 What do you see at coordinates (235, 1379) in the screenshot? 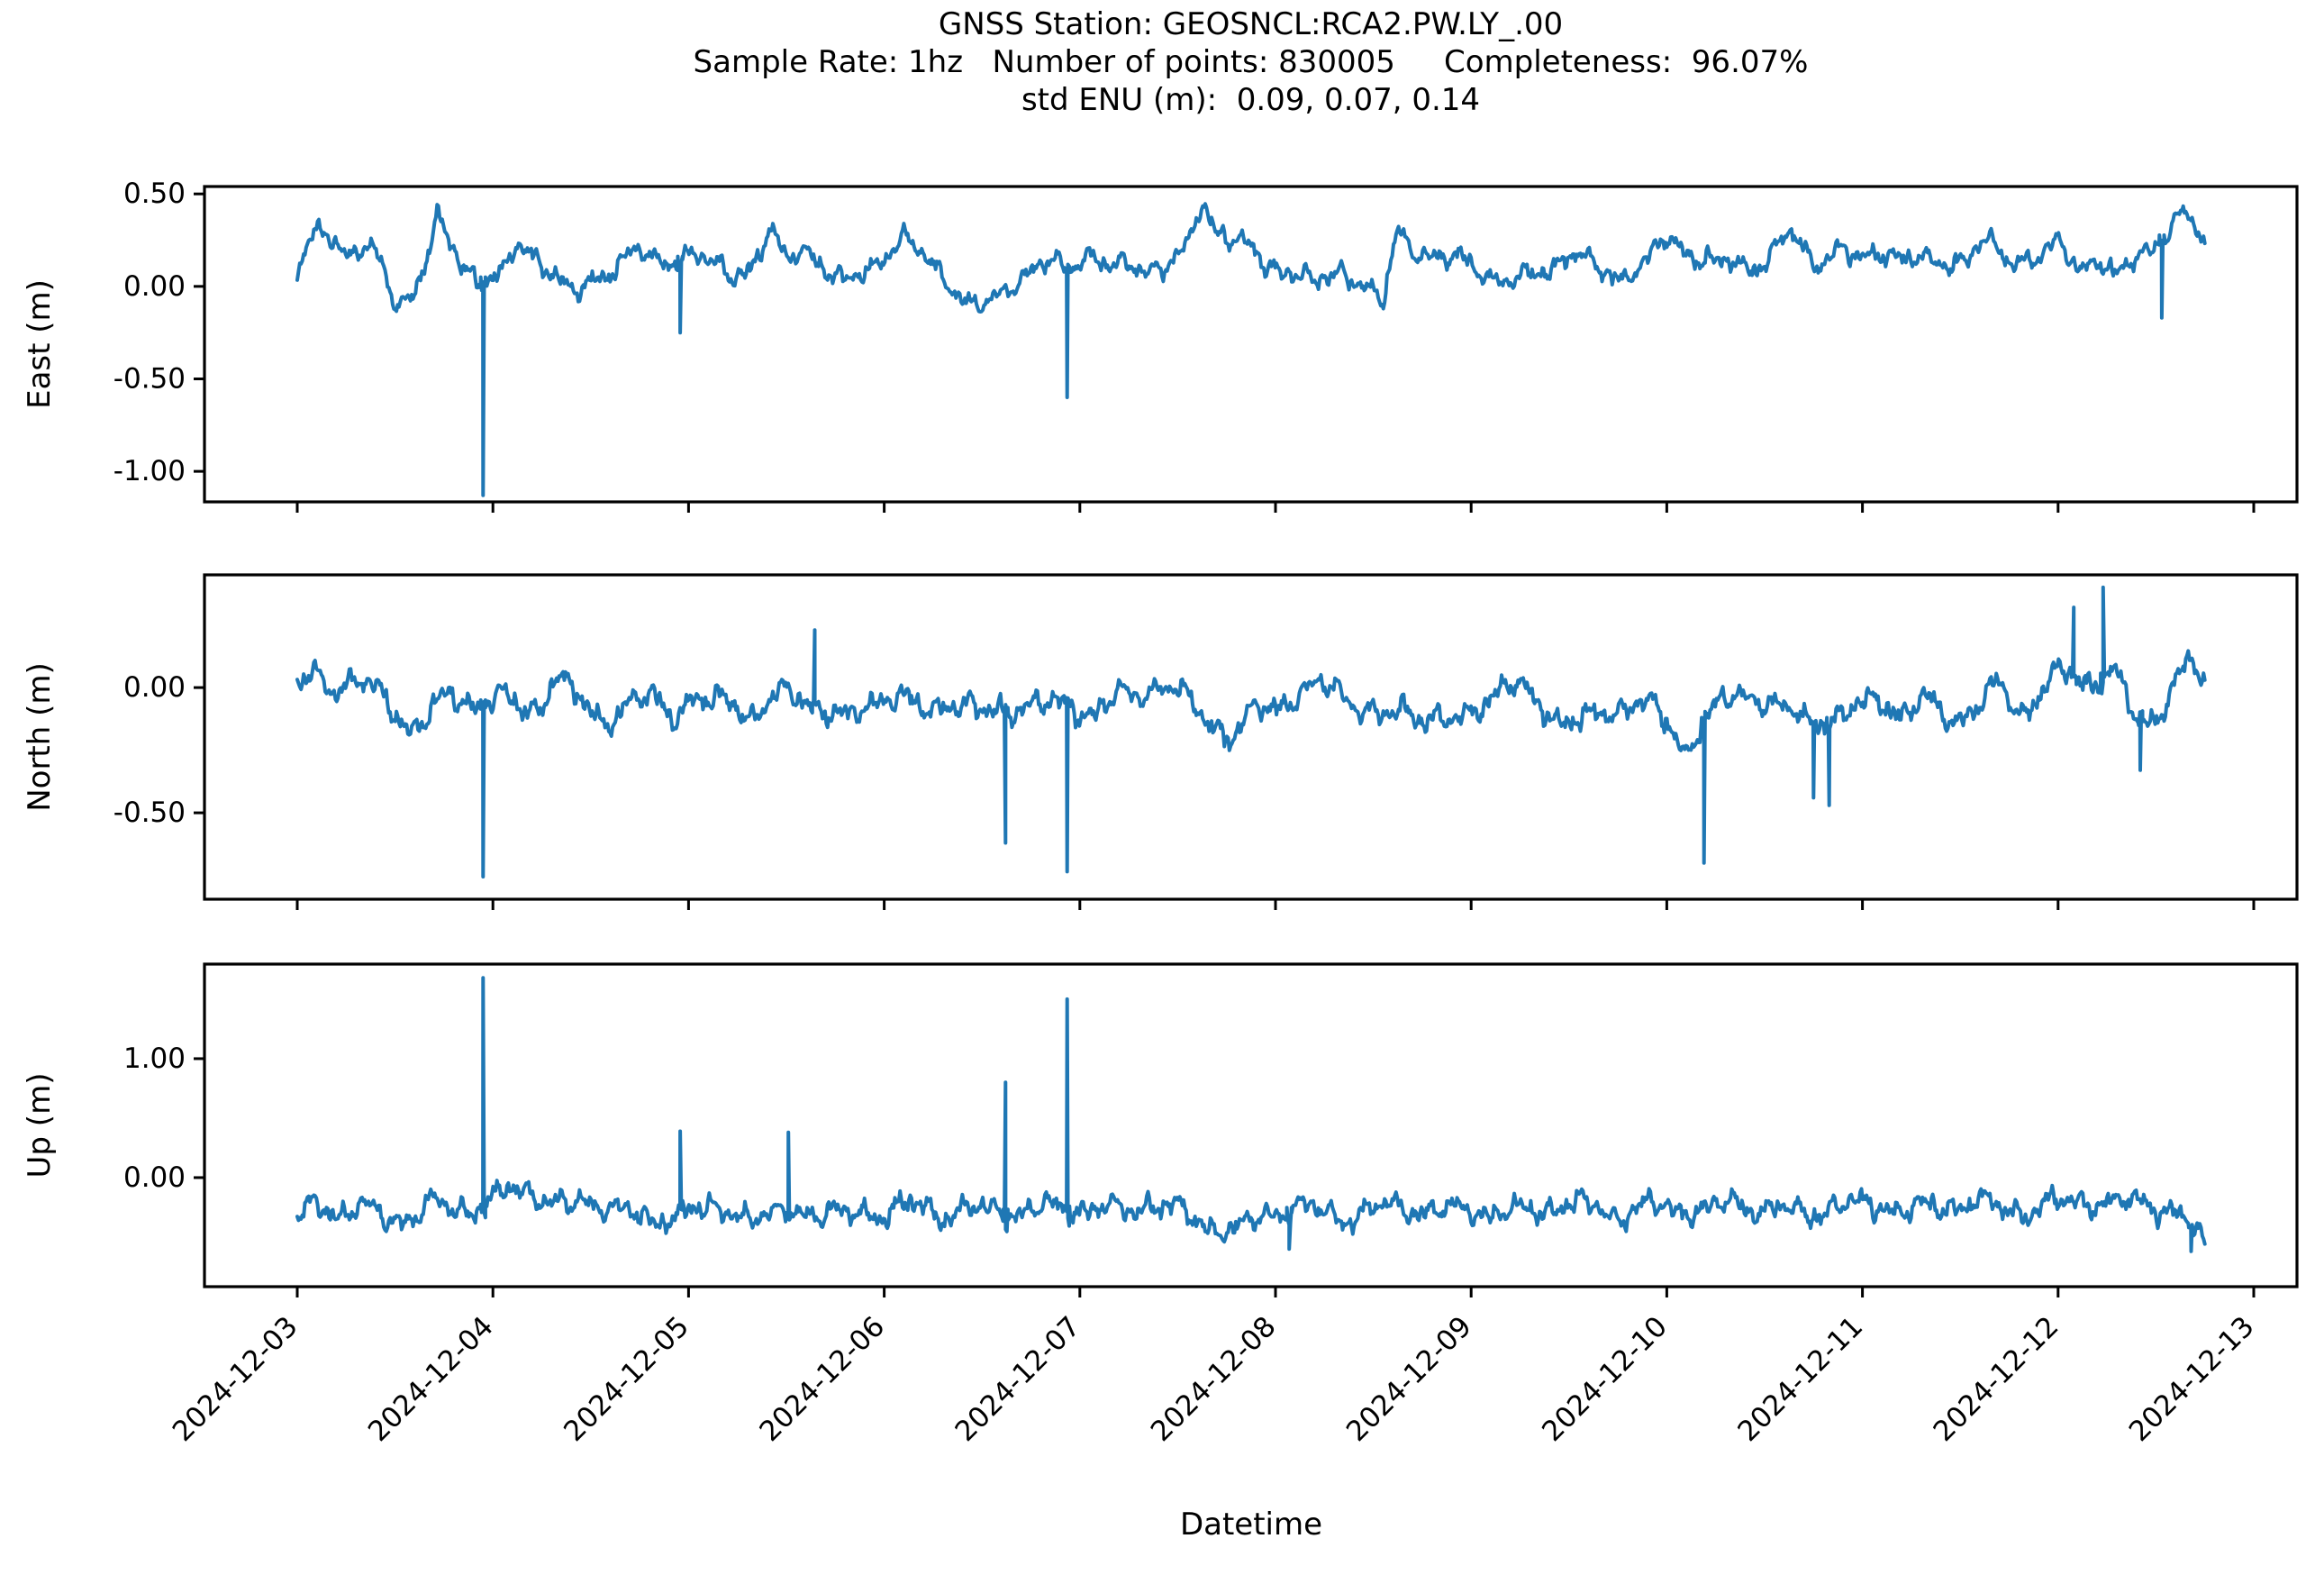
I see `x-tick-label: 2024-12-03` at bounding box center [235, 1379].